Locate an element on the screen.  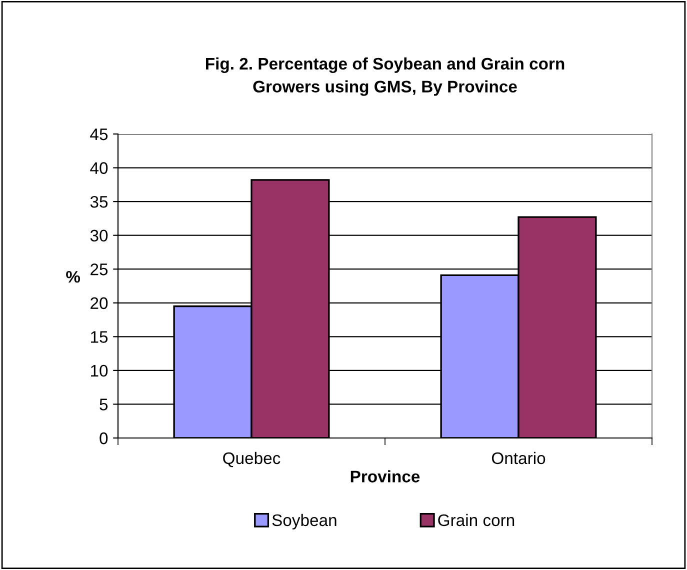
y-tick-label: 35 is located at coordinates (99, 202).